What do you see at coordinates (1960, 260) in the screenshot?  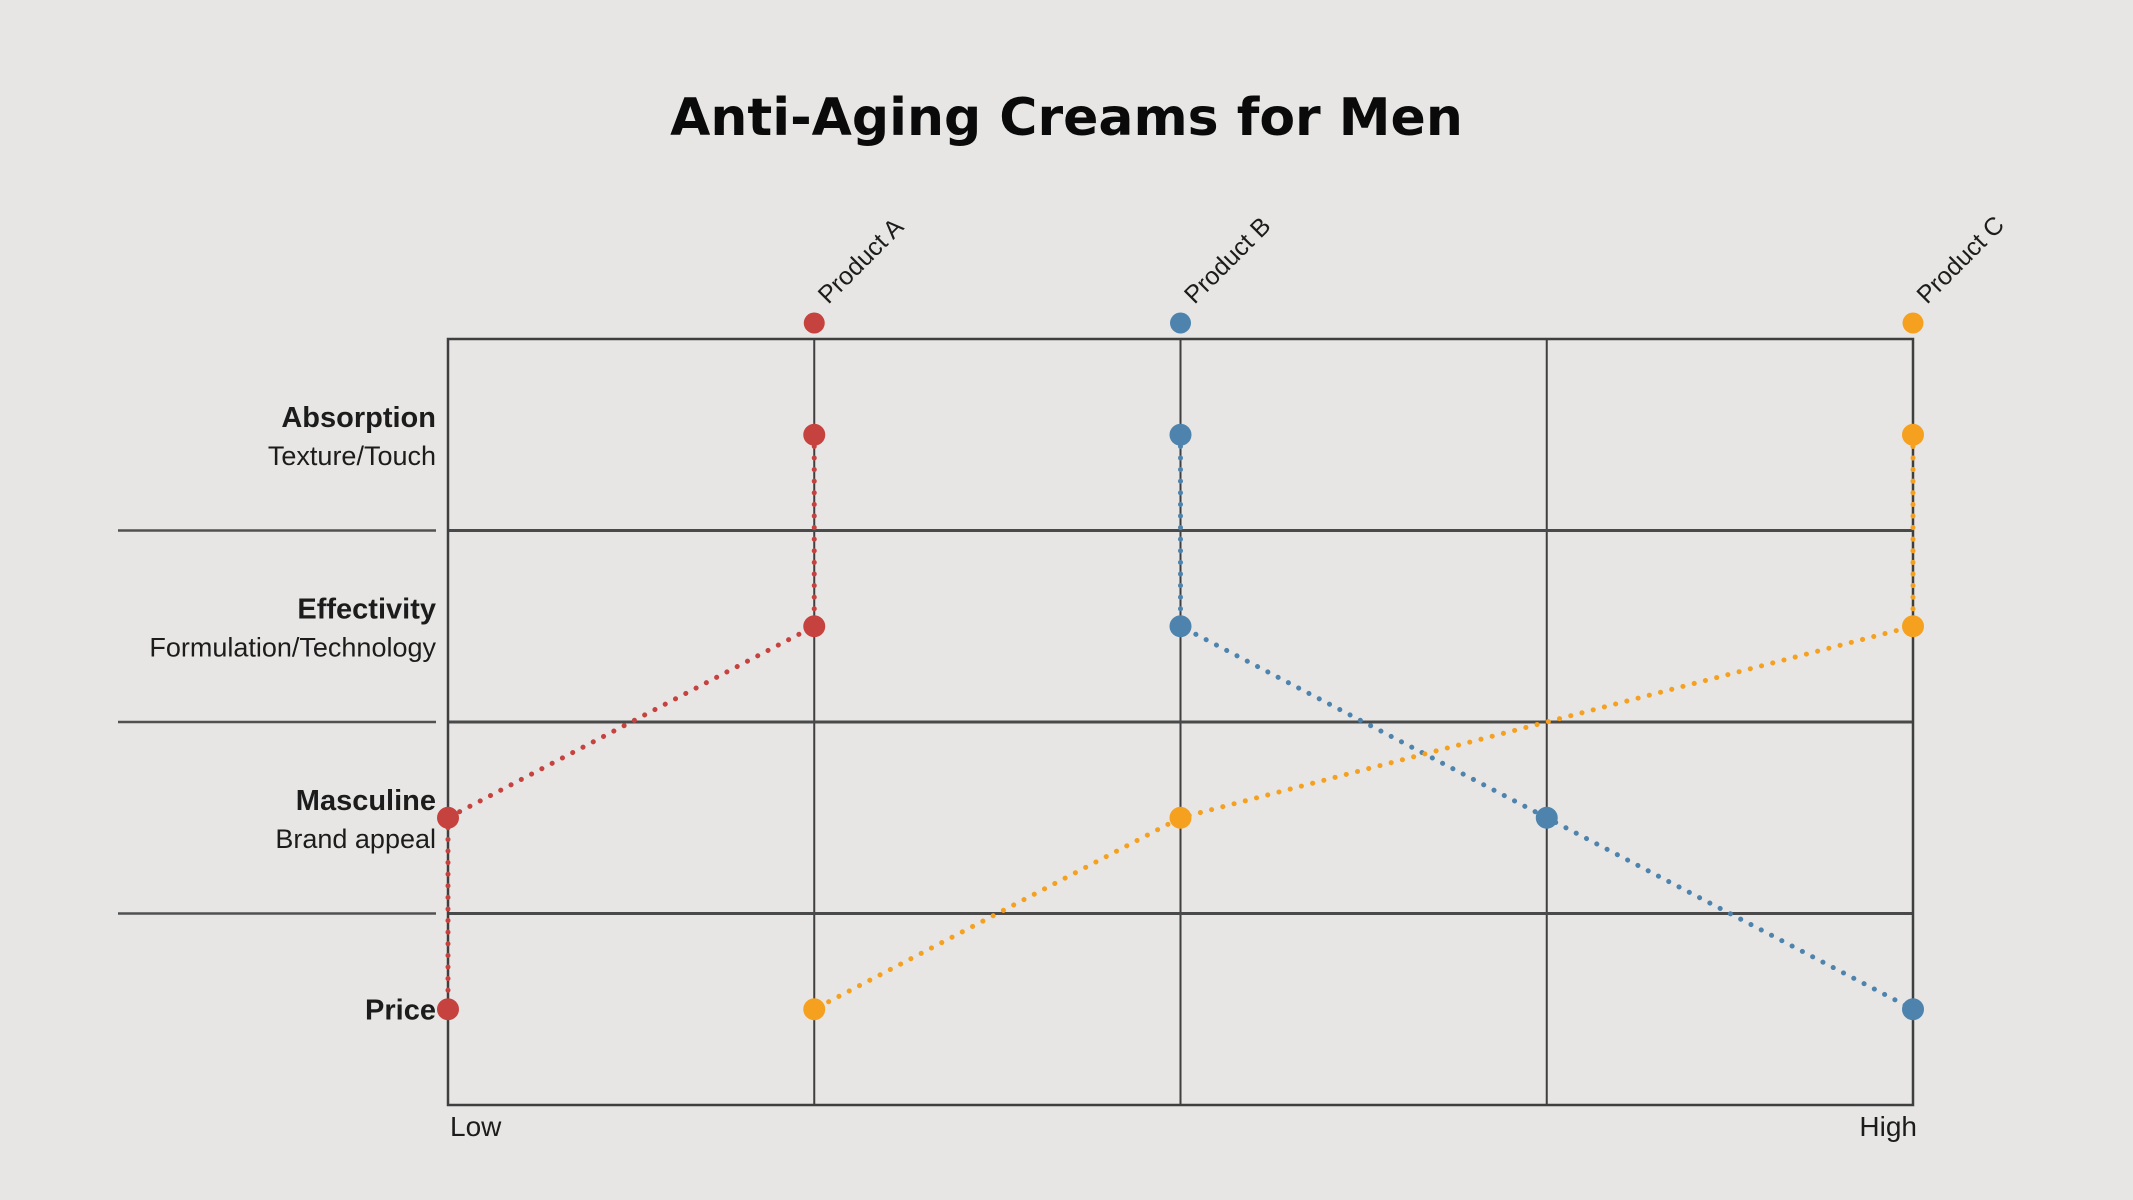 I see `series-label: Product C` at bounding box center [1960, 260].